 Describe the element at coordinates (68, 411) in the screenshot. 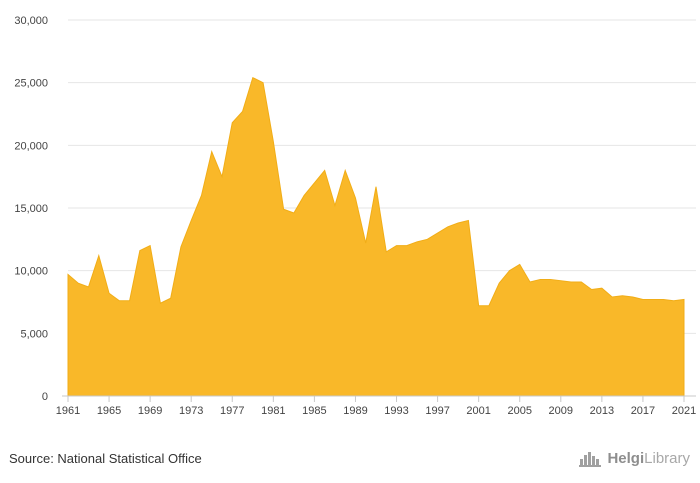

I see `x-tick-label: 1961` at that location.